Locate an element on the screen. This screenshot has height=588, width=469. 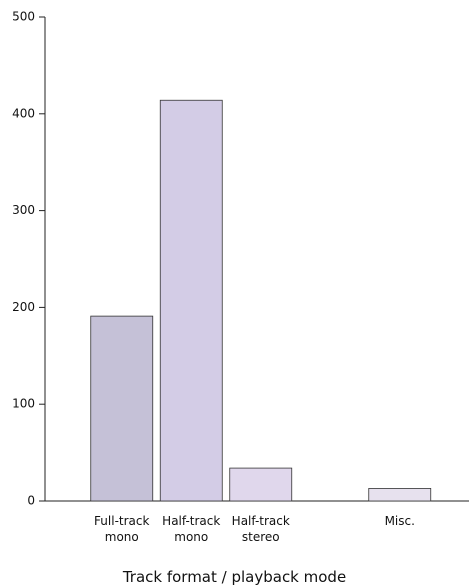
y-tick-label: 500 is located at coordinates (23, 17).